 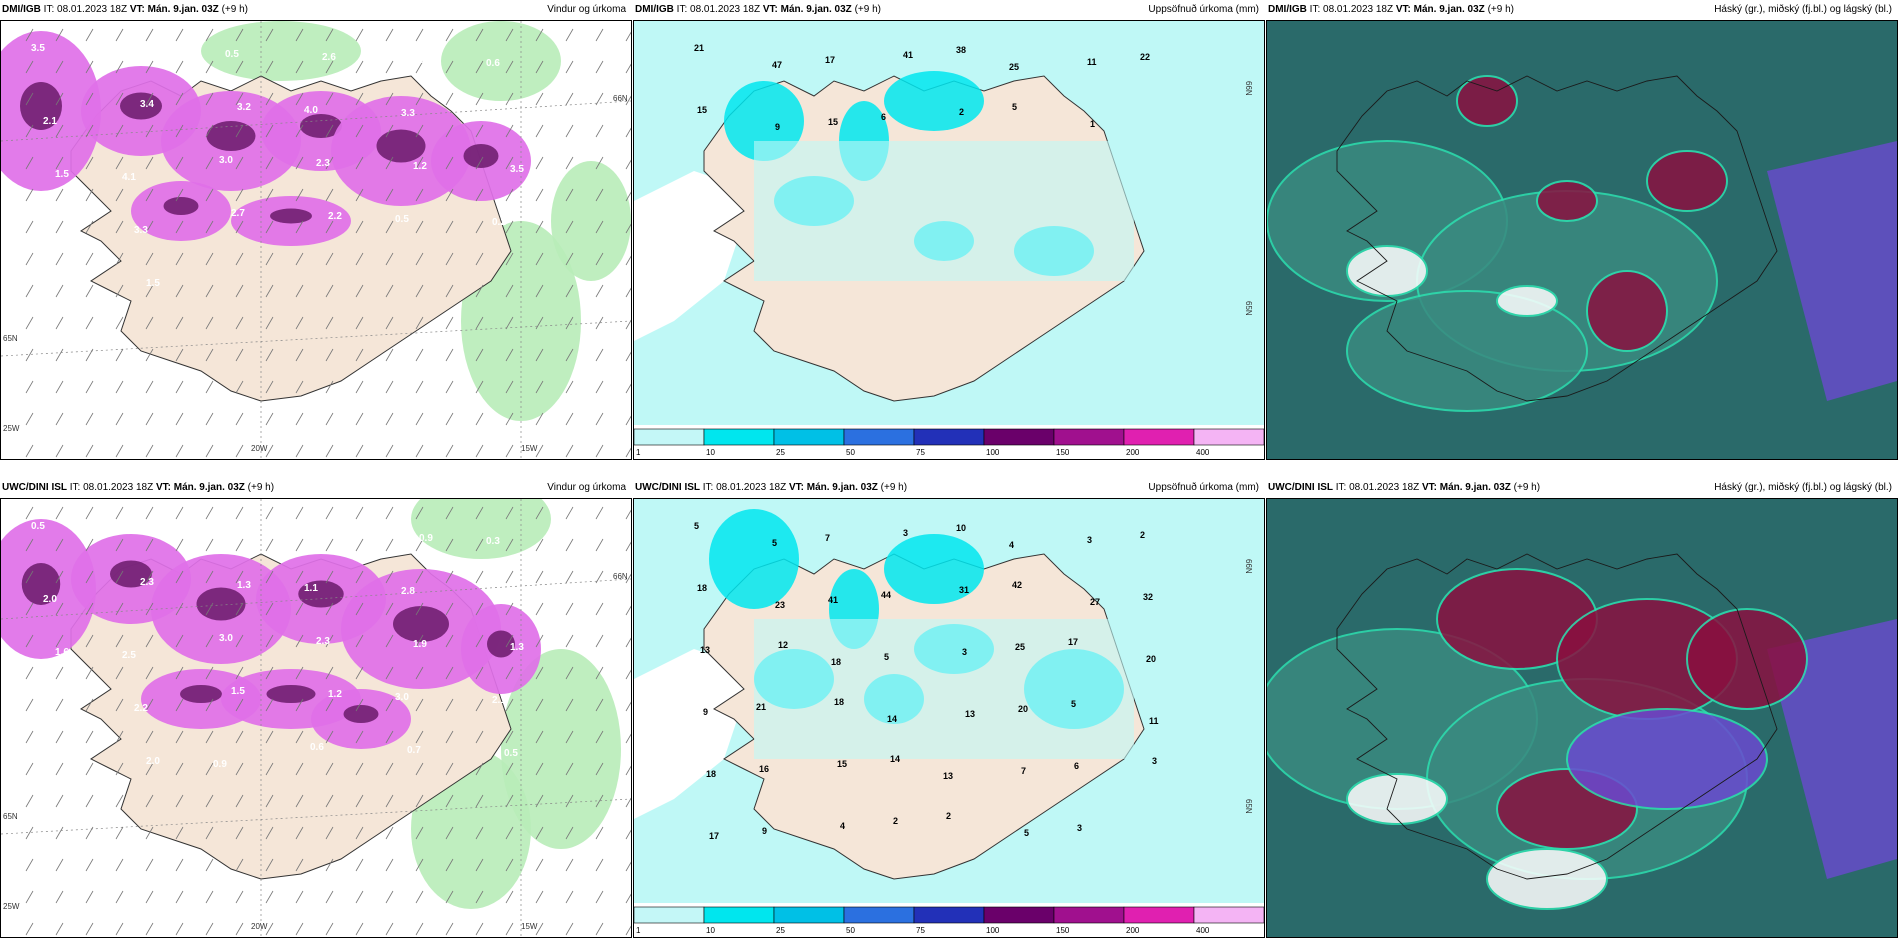 I want to click on product-title: Uppsöfnuð úrkoma (mm), so click(x=1203, y=487).